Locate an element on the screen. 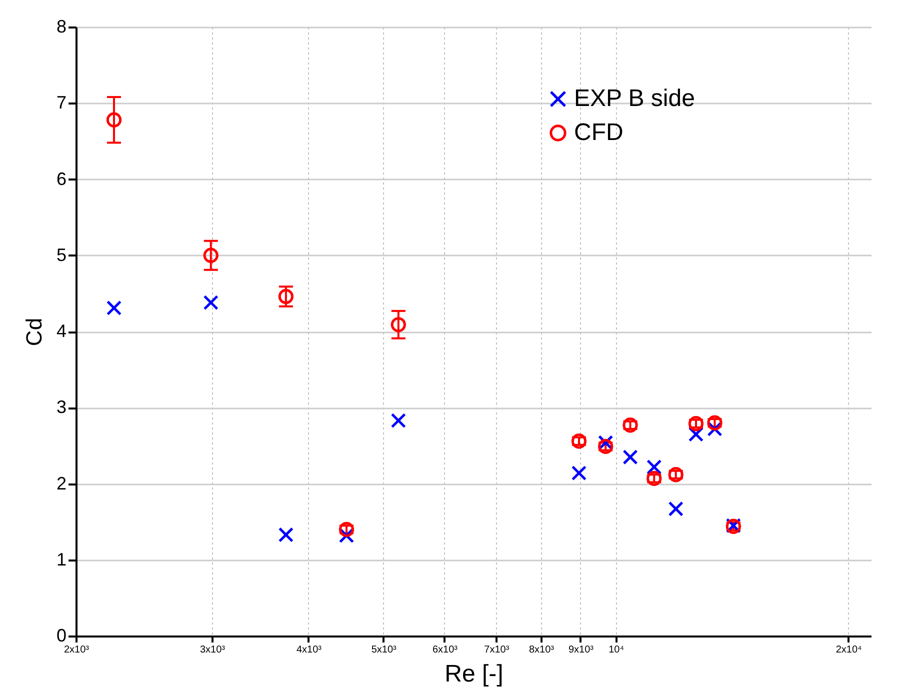 This screenshot has width=902, height=699. y-tick-label: 7 is located at coordinates (61, 102).